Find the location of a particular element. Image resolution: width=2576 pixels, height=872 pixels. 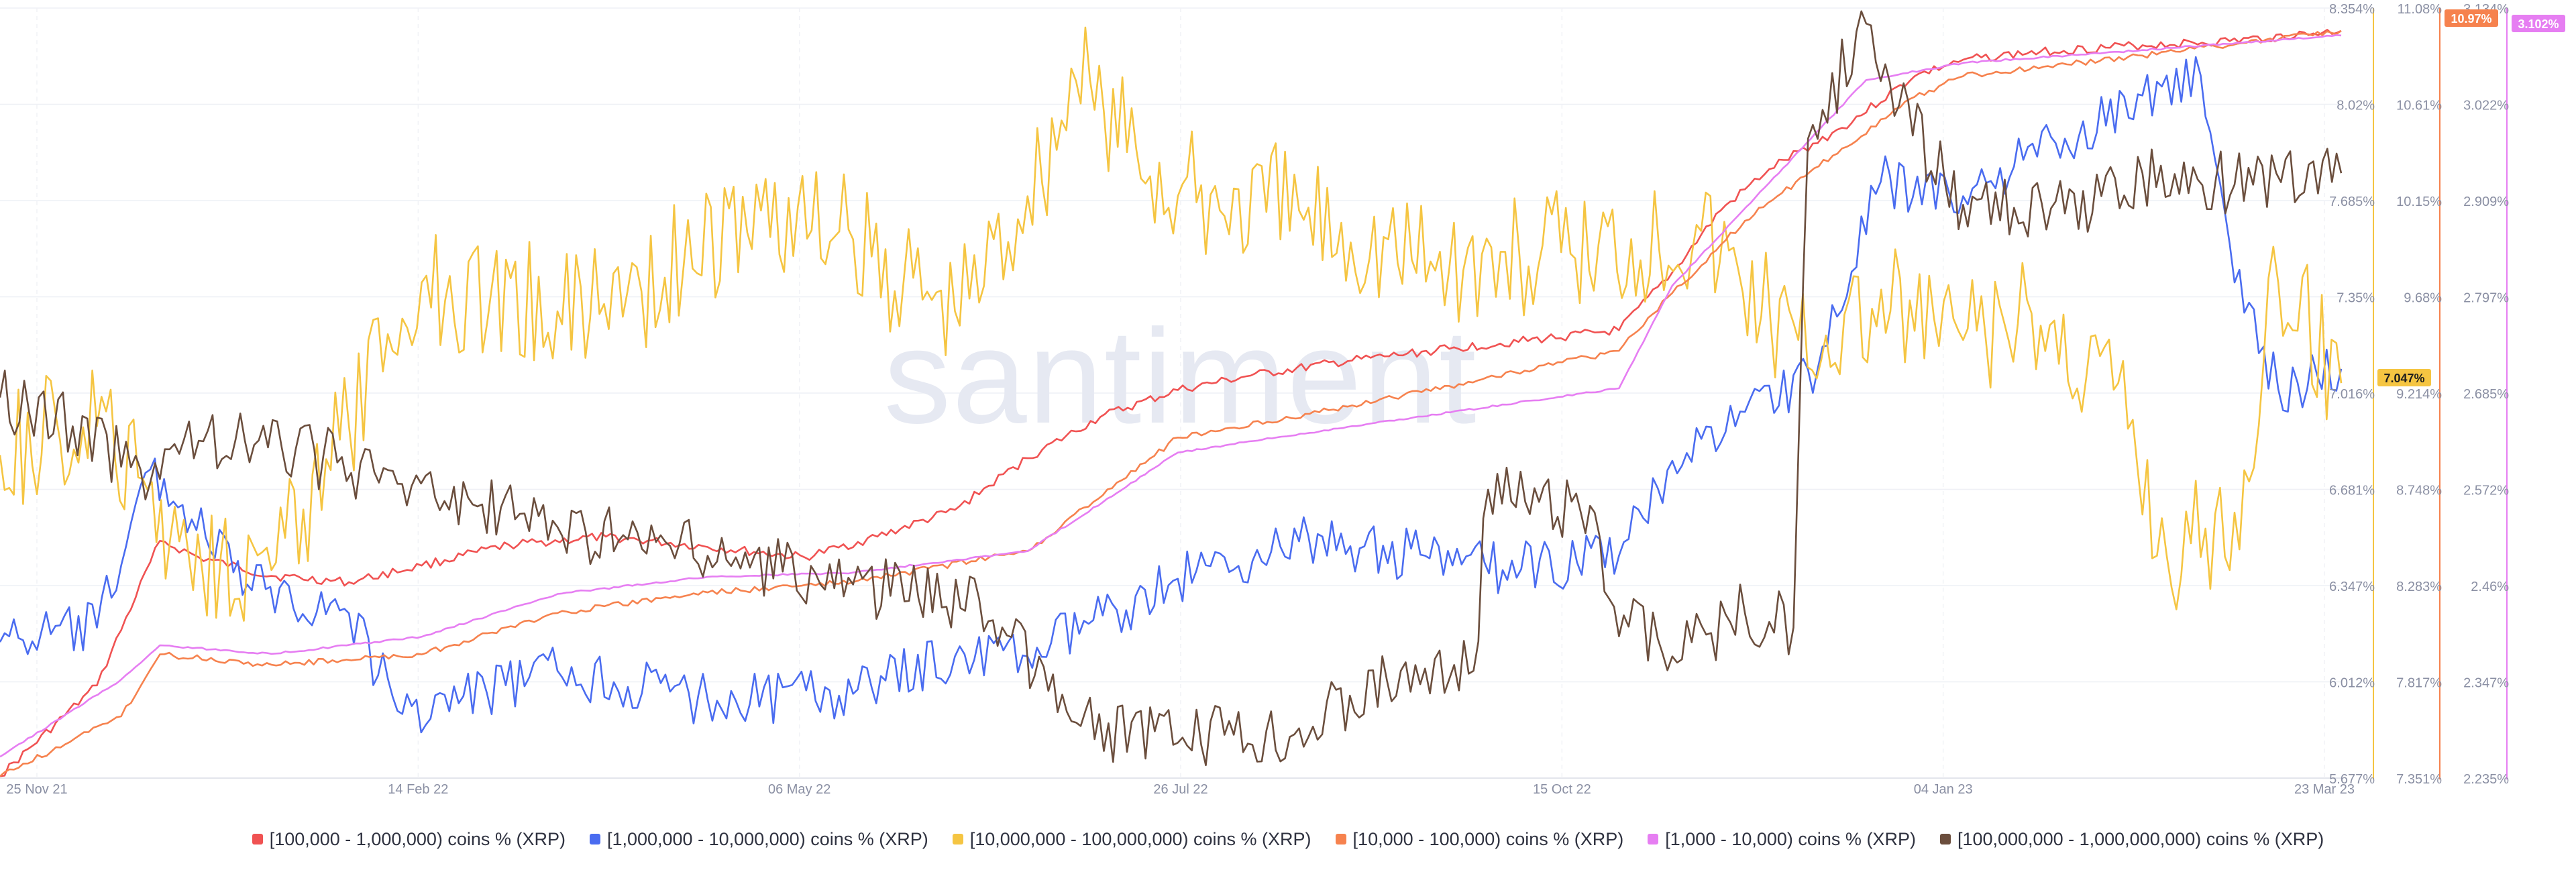

orange-axis-tick: 8.748% is located at coordinates (2419, 491).